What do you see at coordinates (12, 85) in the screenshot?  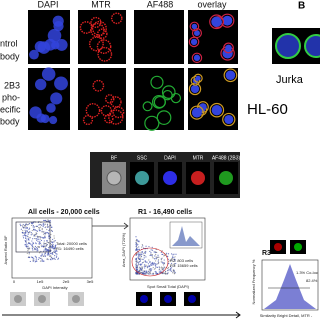 I see `row-label: 2B3` at bounding box center [12, 85].